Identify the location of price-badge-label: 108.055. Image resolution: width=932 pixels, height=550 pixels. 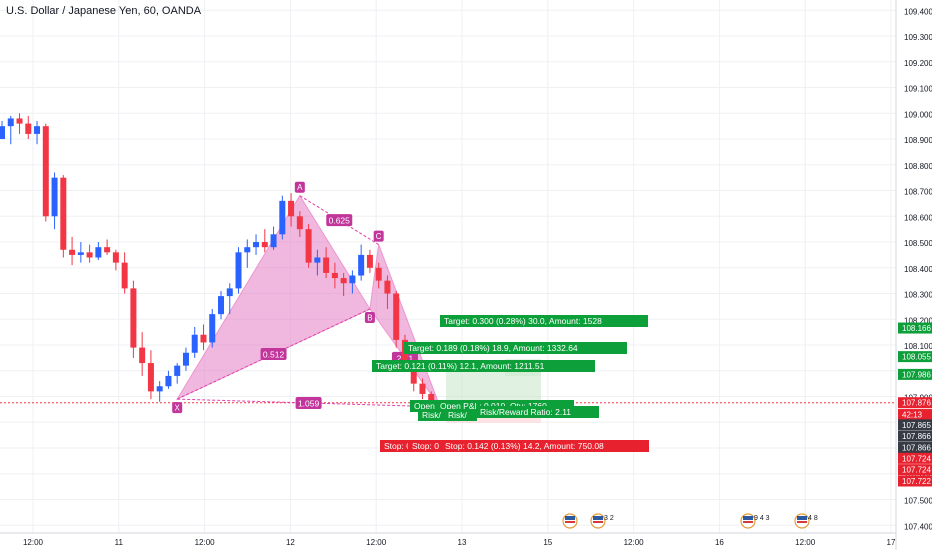
(916, 357).